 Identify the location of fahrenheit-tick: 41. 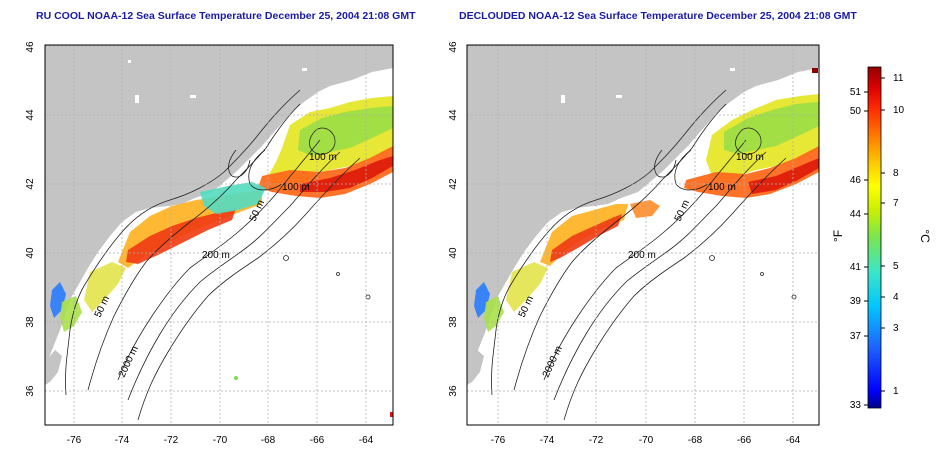
(856, 267).